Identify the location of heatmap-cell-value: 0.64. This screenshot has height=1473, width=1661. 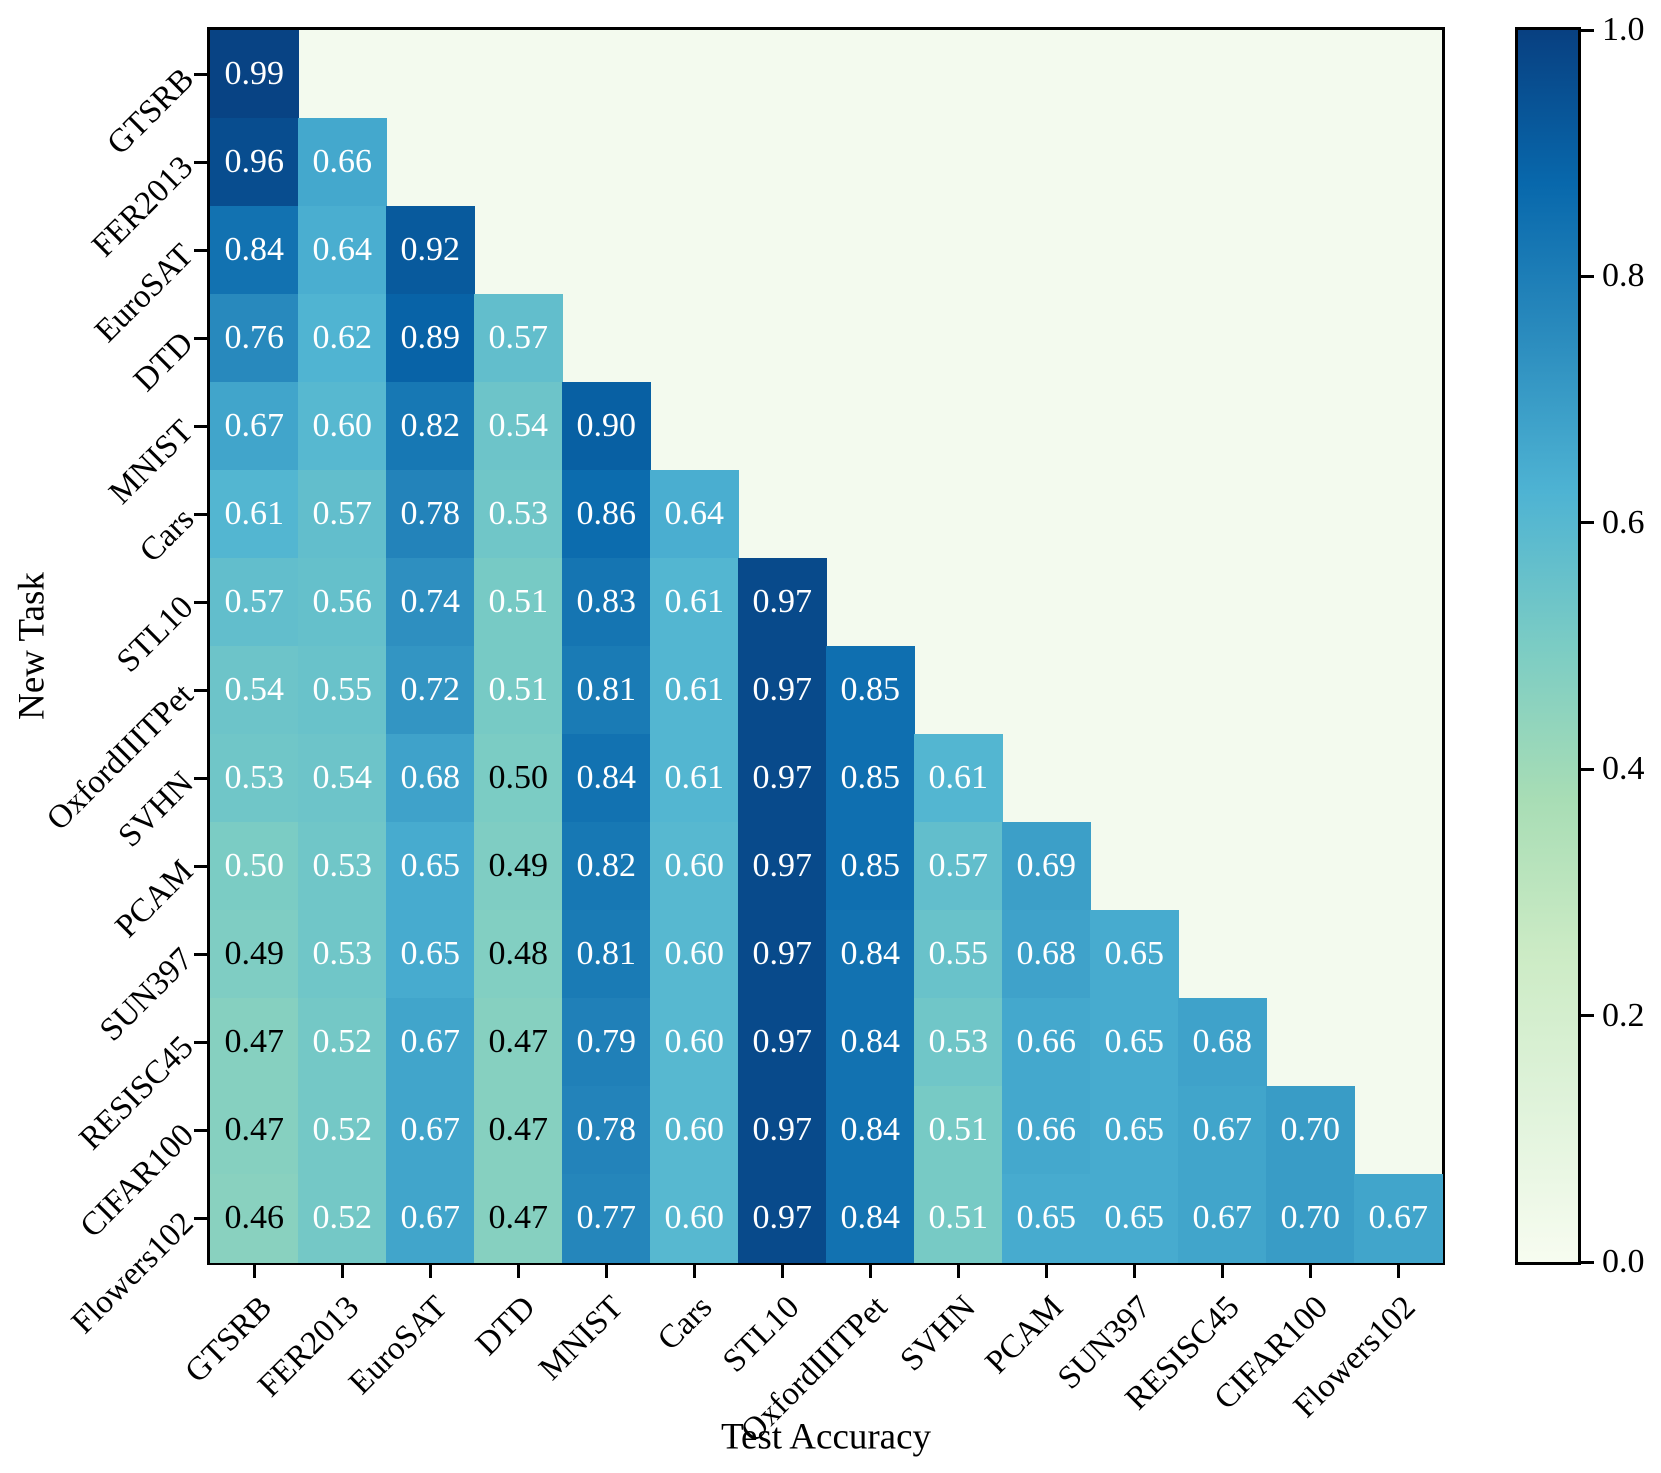
(342, 250).